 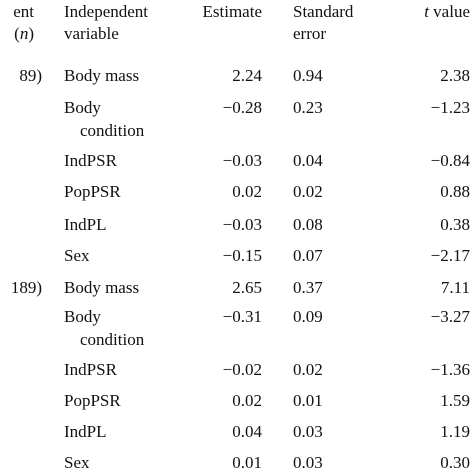 What do you see at coordinates (308, 75) in the screenshot?
I see `standard-error: 0.94` at bounding box center [308, 75].